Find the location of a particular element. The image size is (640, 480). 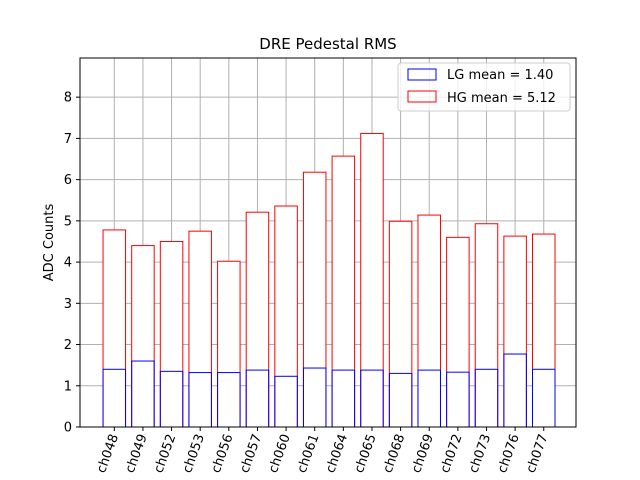

legend-box is located at coordinates (484, 87).